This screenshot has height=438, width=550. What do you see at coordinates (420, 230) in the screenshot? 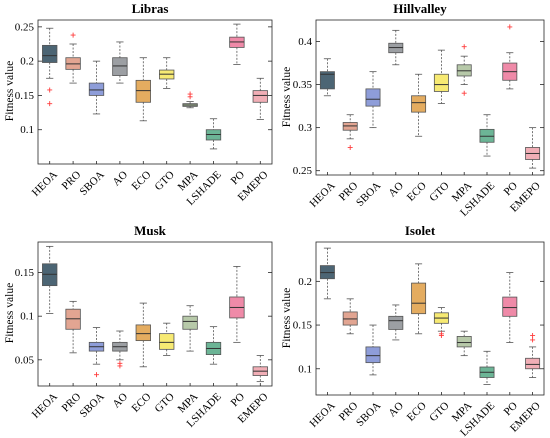
I see `panel-title: Isolet` at bounding box center [420, 230].